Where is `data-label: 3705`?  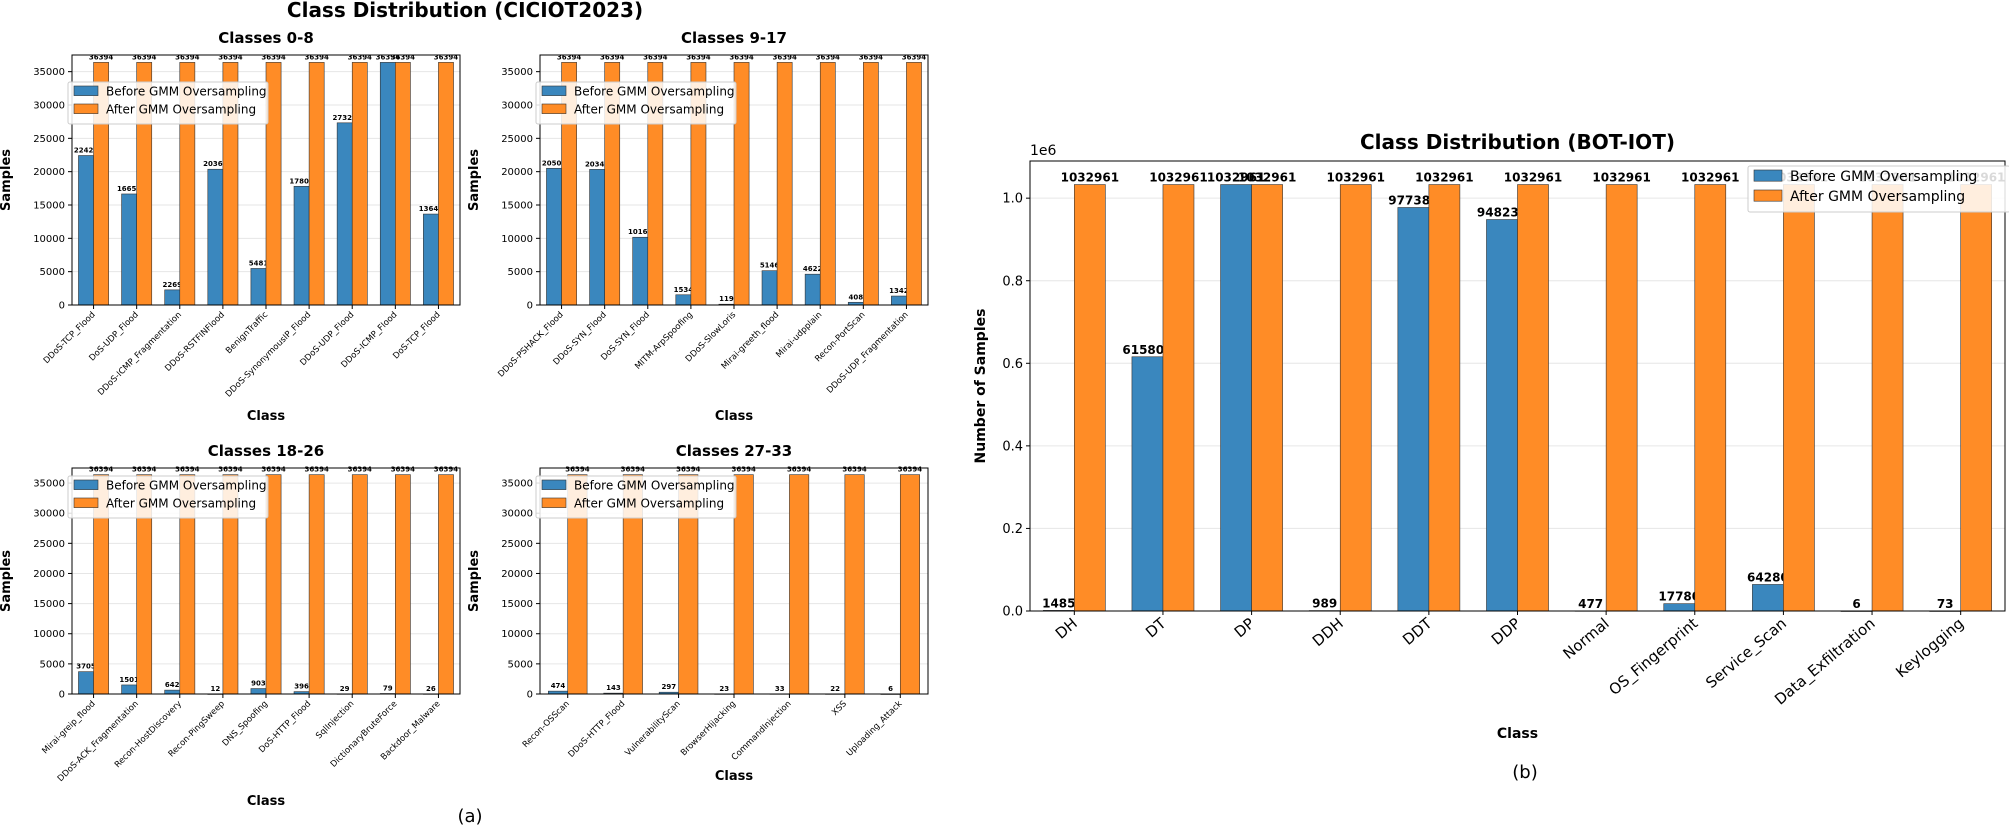
data-label: 3705 is located at coordinates (86, 667).